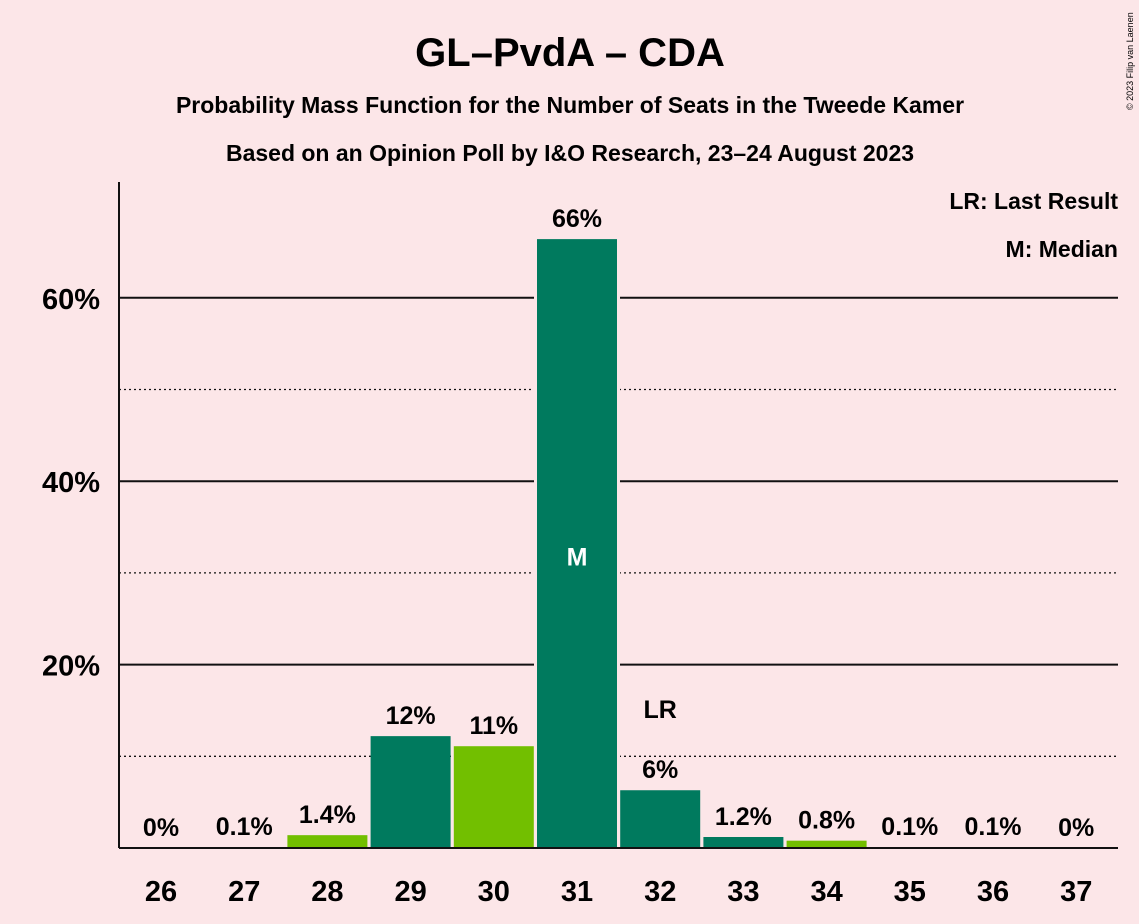 This screenshot has height=924, width=1139. Describe the element at coordinates (327, 815) in the screenshot. I see `data-label: 1.4%` at that location.